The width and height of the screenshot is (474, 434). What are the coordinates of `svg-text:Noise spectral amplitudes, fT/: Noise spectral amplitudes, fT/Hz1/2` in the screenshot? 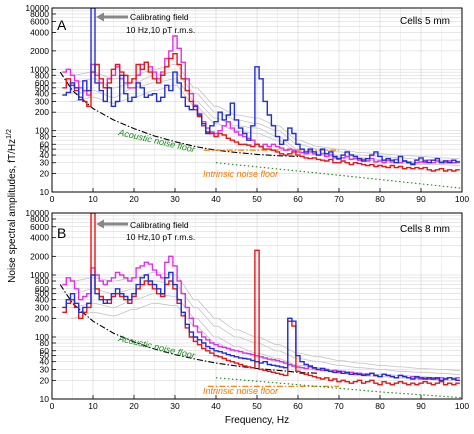 It's located at (12, 206).